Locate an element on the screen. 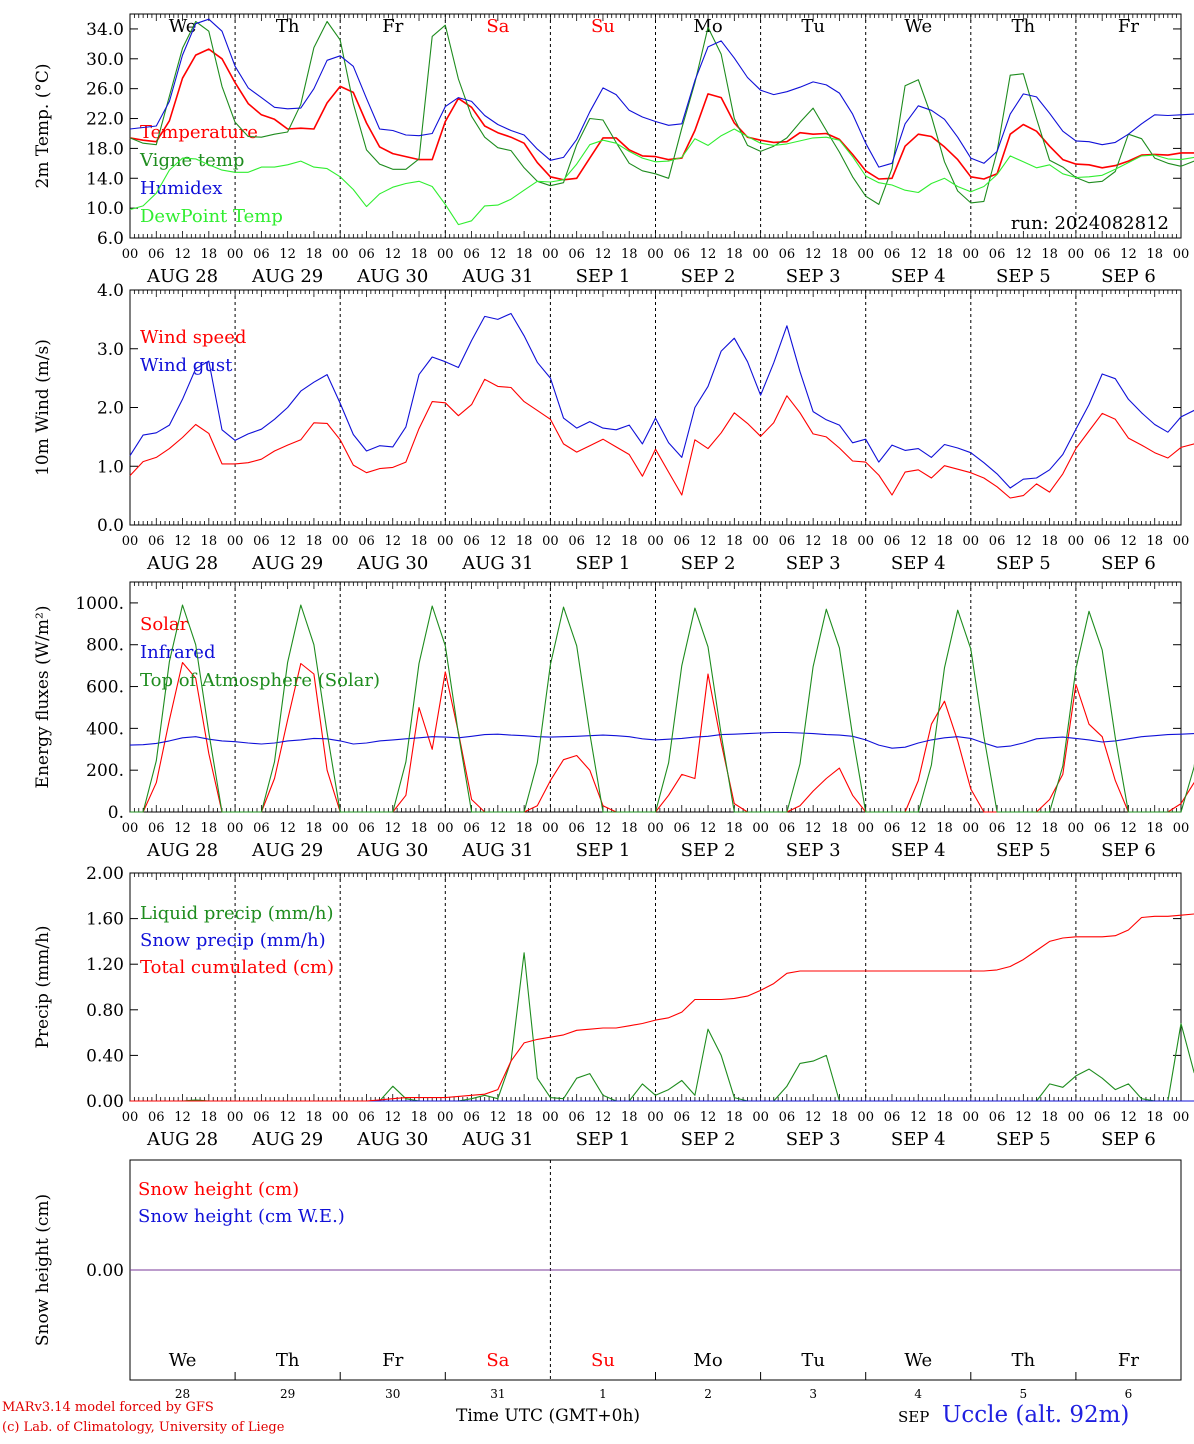  legend-entry: Snow height (cm W.E.) is located at coordinates (241, 1216).